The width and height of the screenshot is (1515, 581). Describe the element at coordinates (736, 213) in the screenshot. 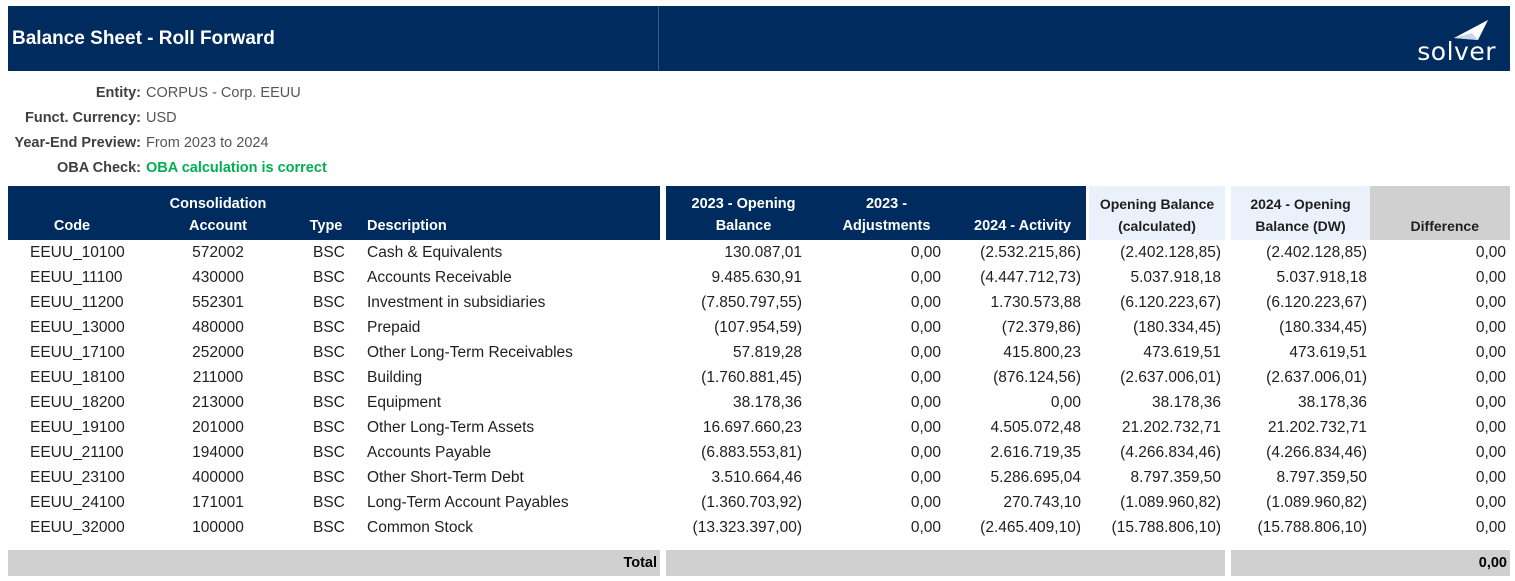

I see `col-header-opening-2023: 2023 - Opening Balance` at that location.